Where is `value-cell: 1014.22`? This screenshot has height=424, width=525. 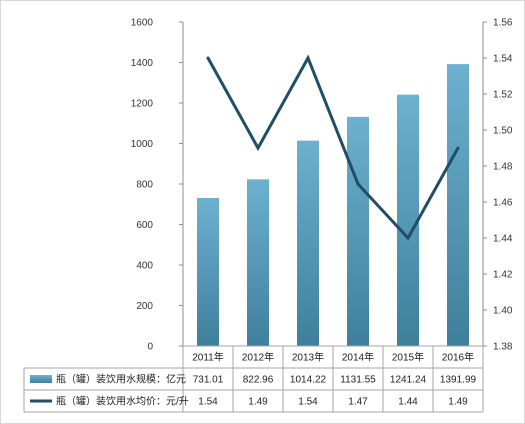
value-cell: 1014.22 is located at coordinates (308, 380).